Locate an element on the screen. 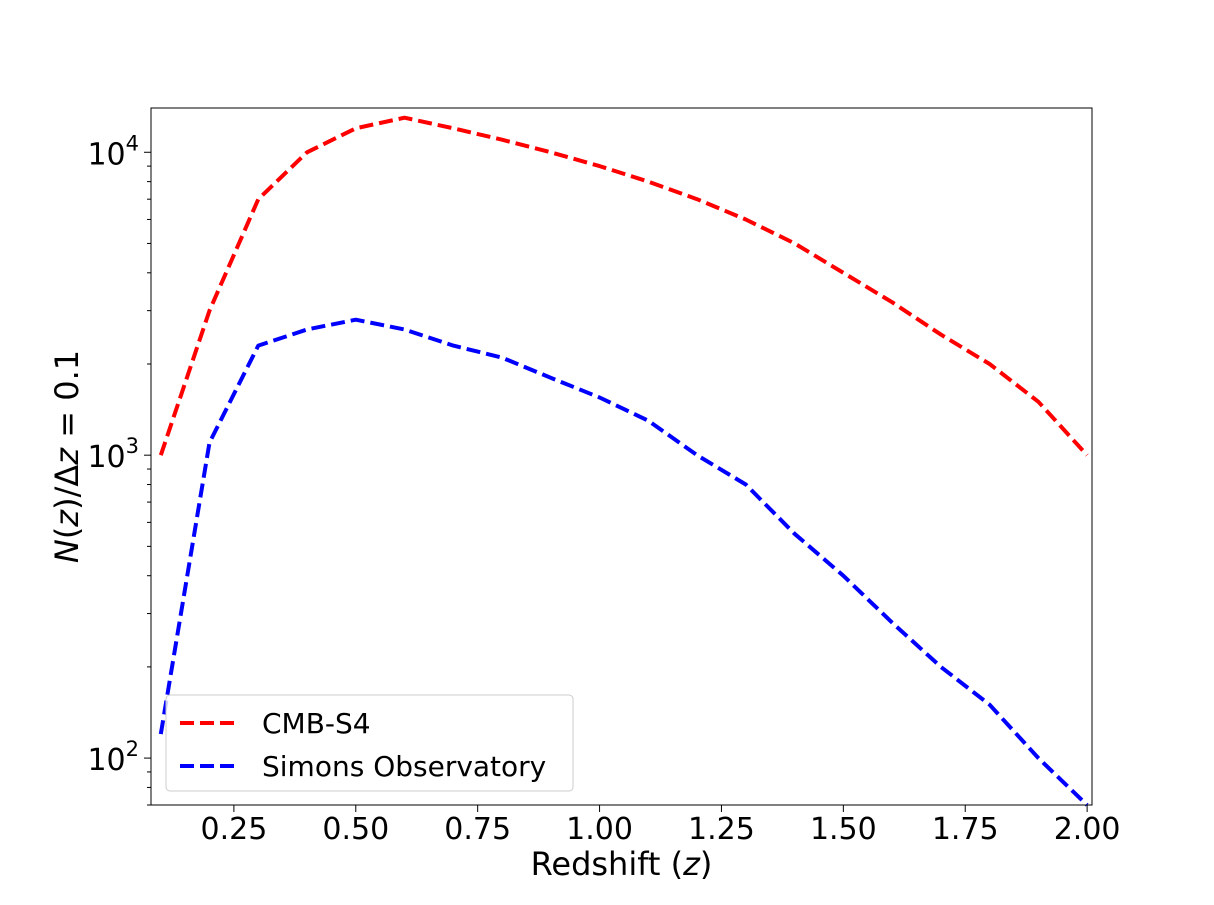 The width and height of the screenshot is (1214, 905). x-tick-label: 2.00 is located at coordinates (1087, 829).